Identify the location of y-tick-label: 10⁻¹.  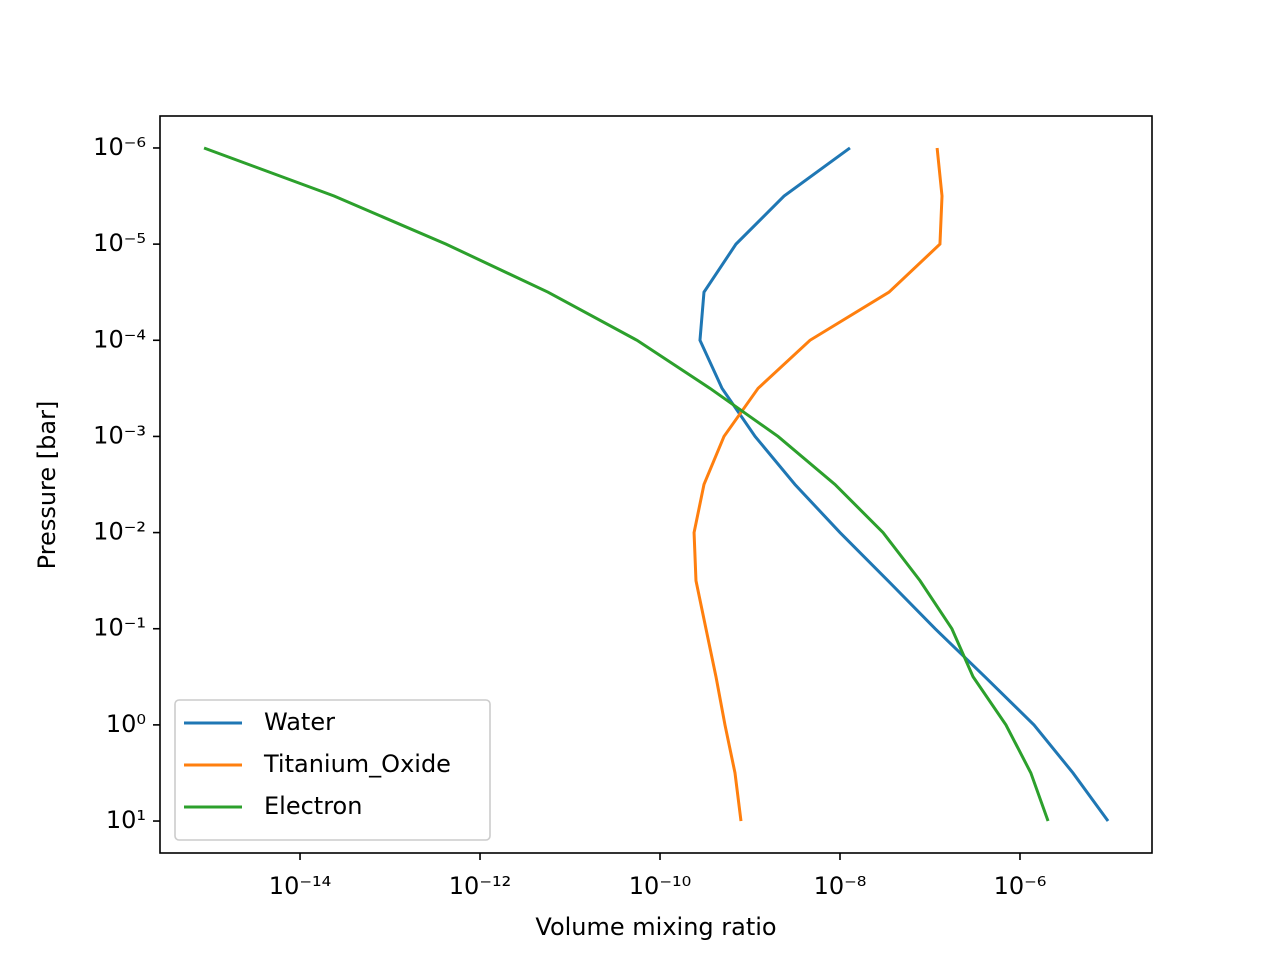
(119, 628).